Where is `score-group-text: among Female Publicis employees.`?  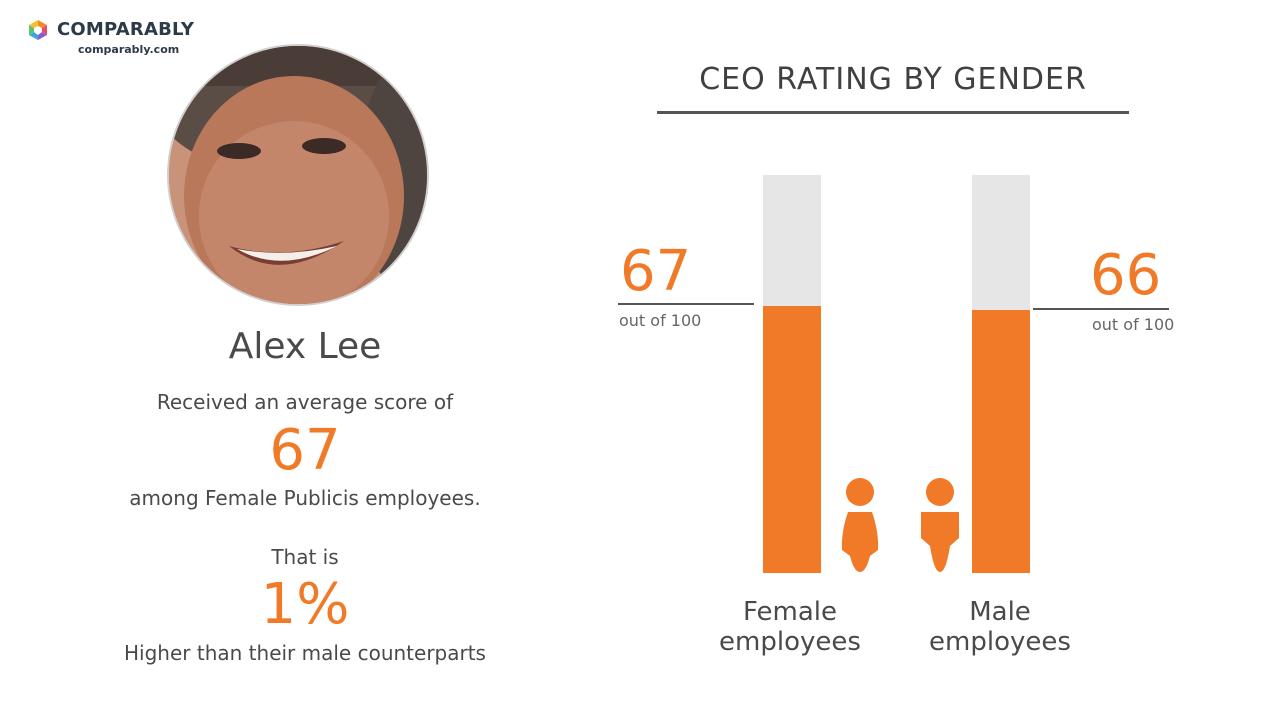 score-group-text: among Female Publicis employees. is located at coordinates (305, 498).